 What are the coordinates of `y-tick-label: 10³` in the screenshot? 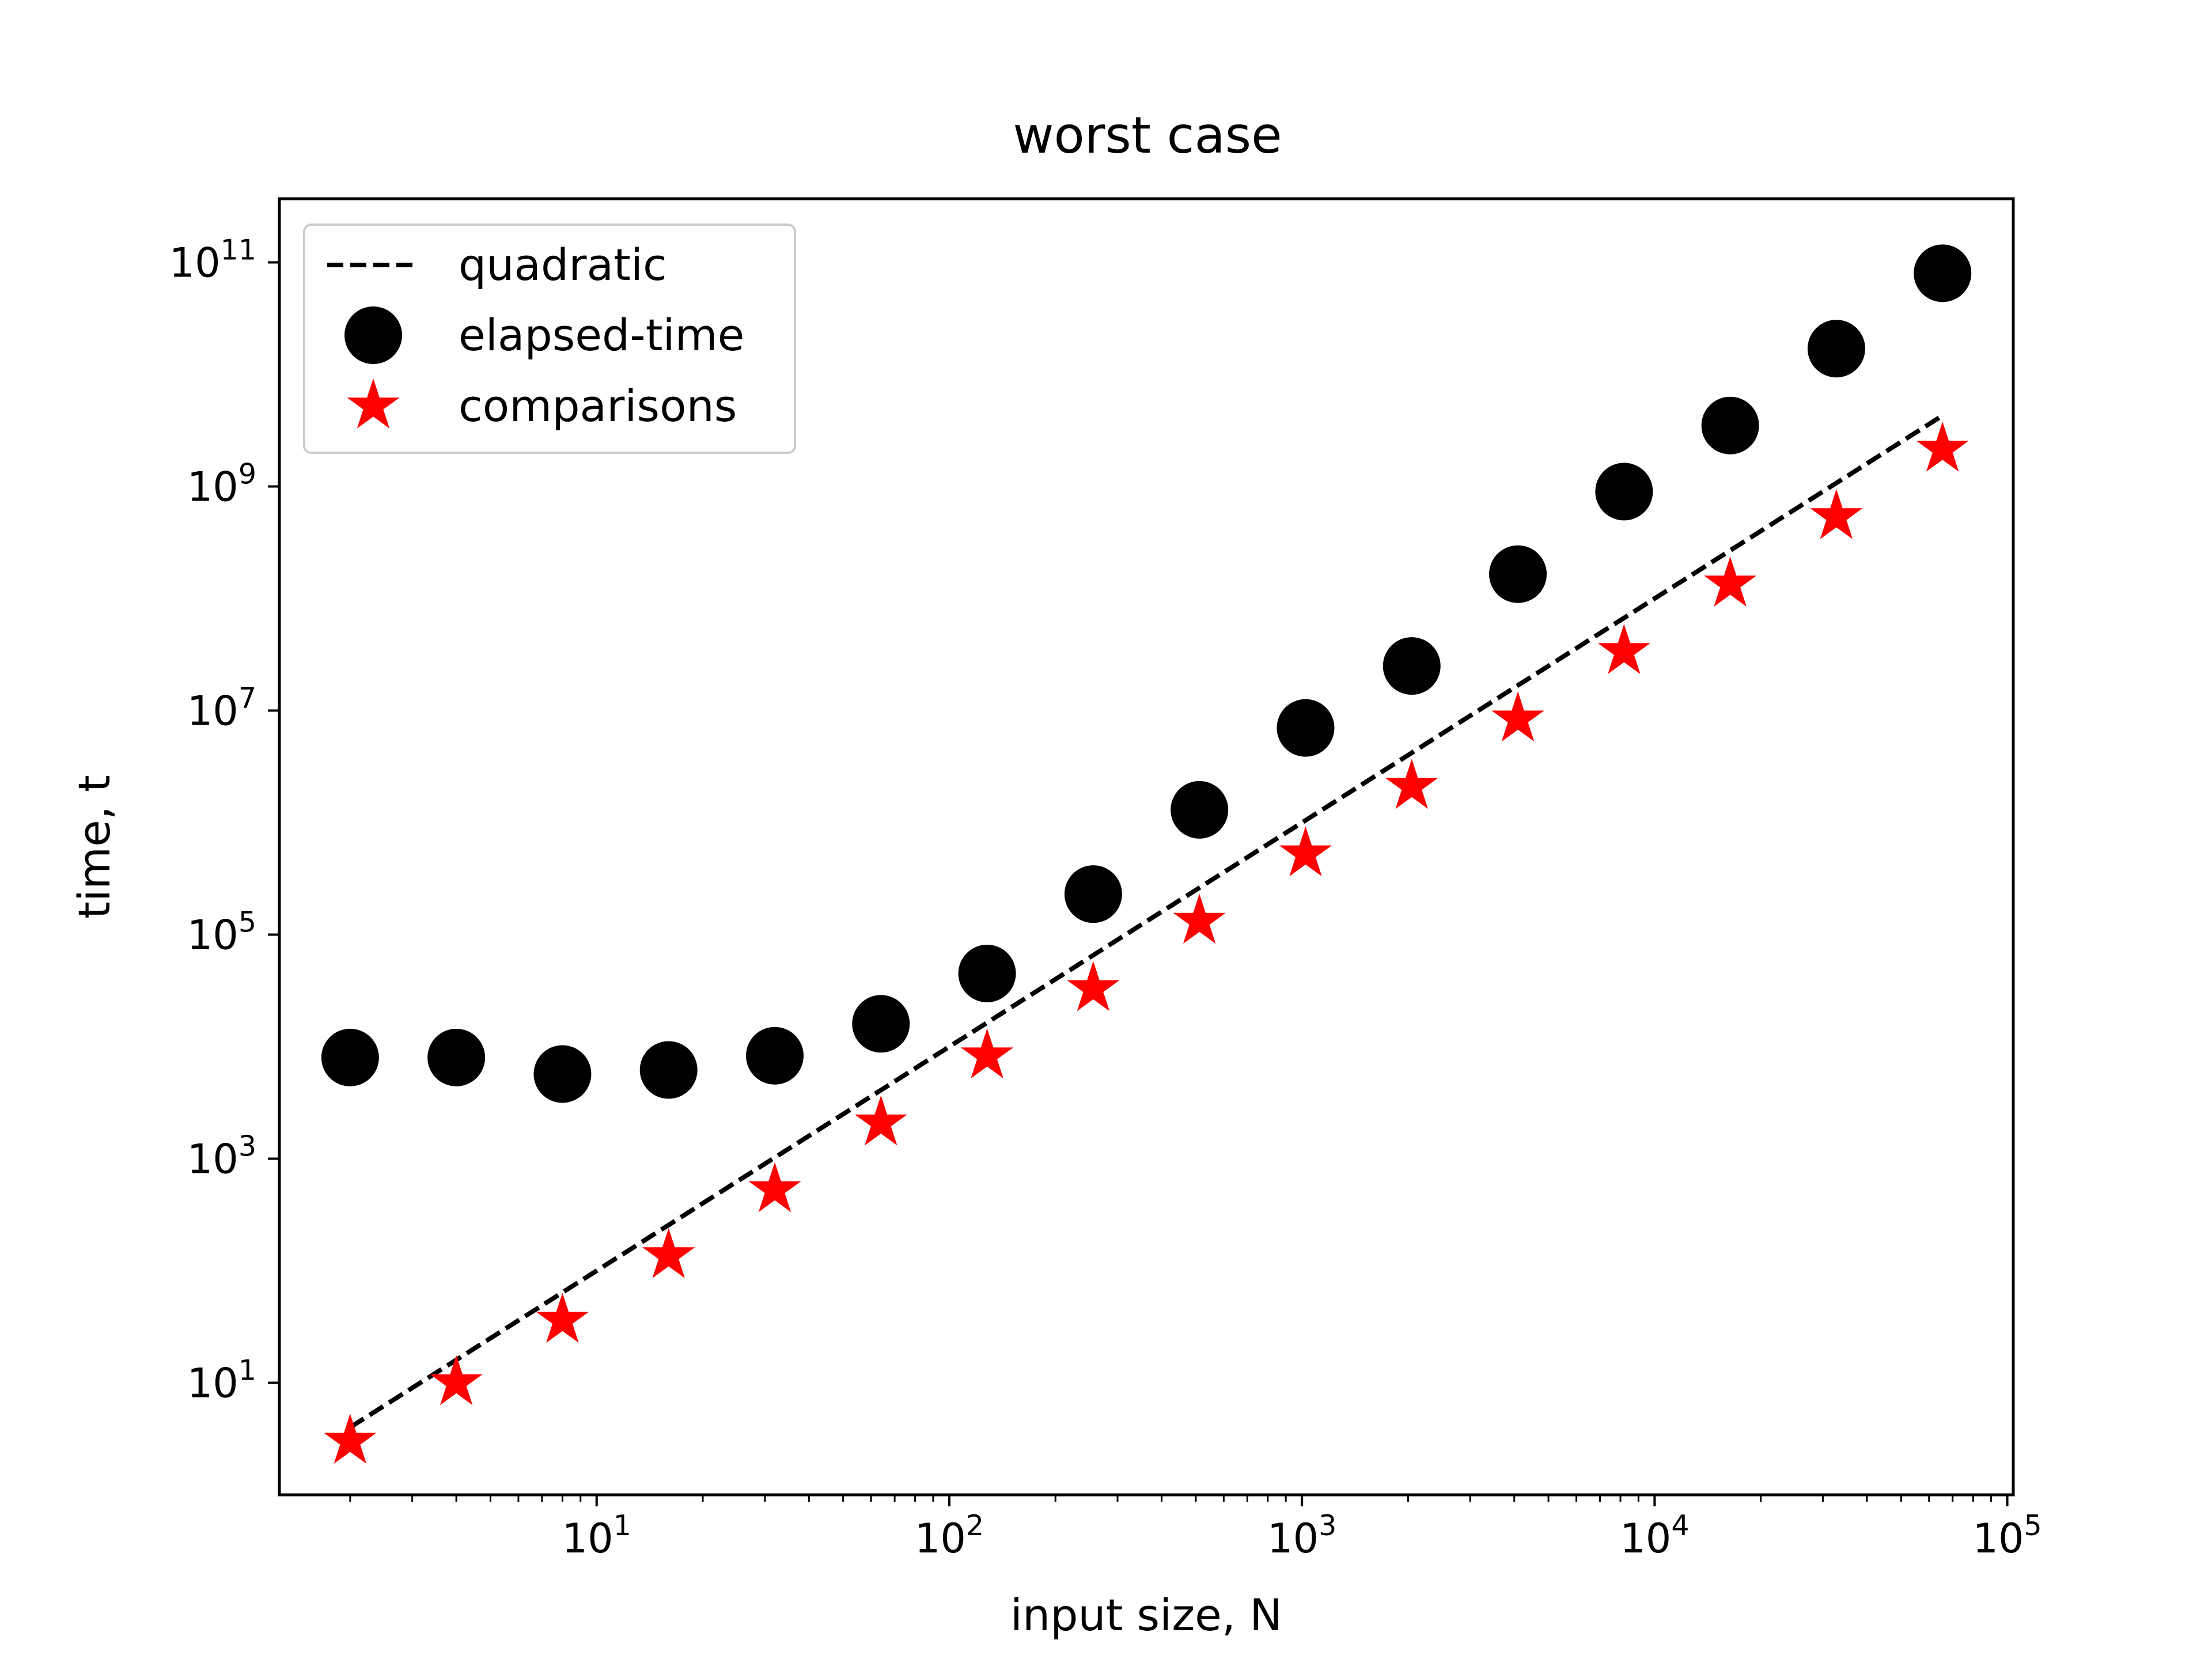 It's located at (221, 1156).